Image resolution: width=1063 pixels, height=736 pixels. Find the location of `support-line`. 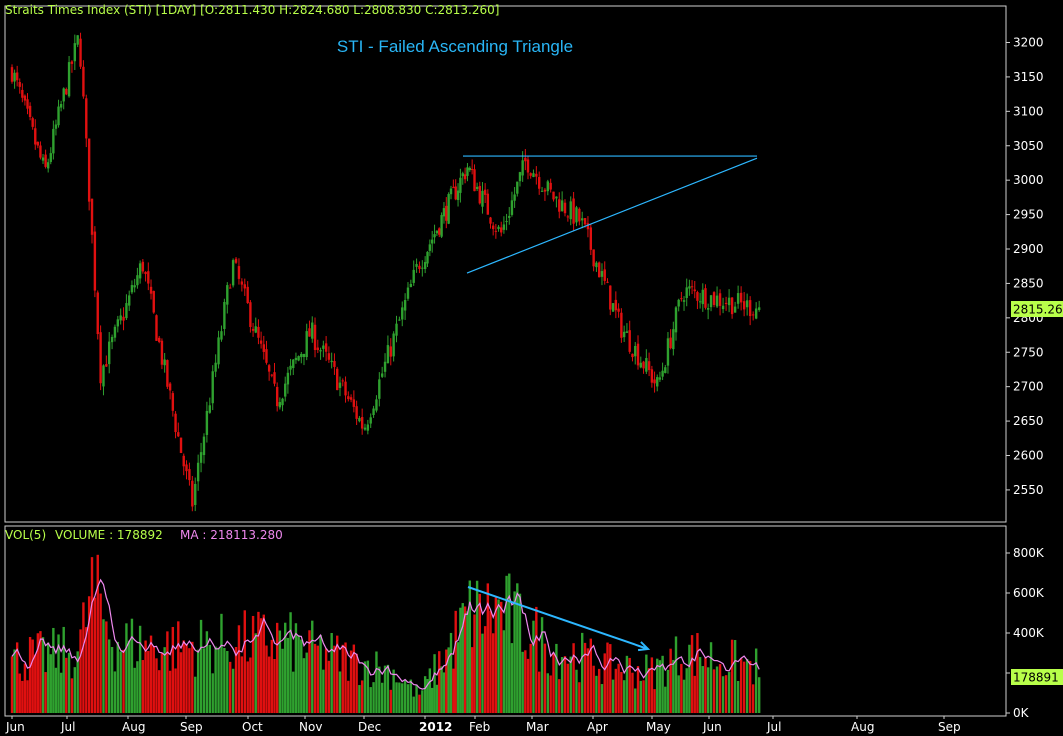

support-line is located at coordinates (612, 215).